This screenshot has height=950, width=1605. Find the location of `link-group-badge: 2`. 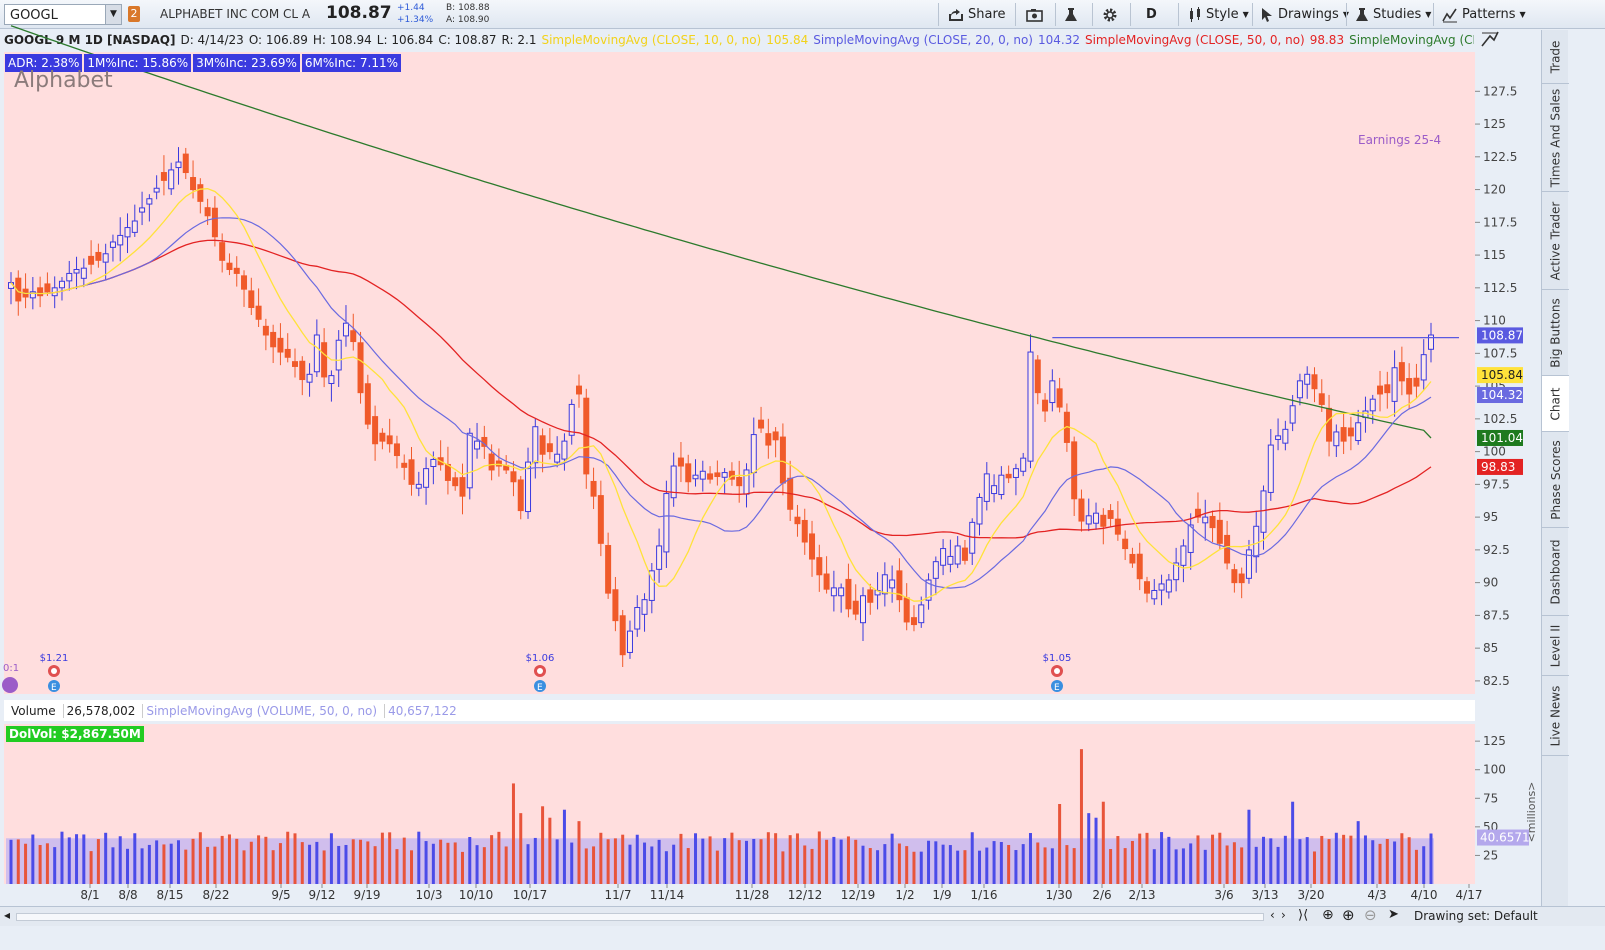

link-group-badge: 2 is located at coordinates (134, 14).